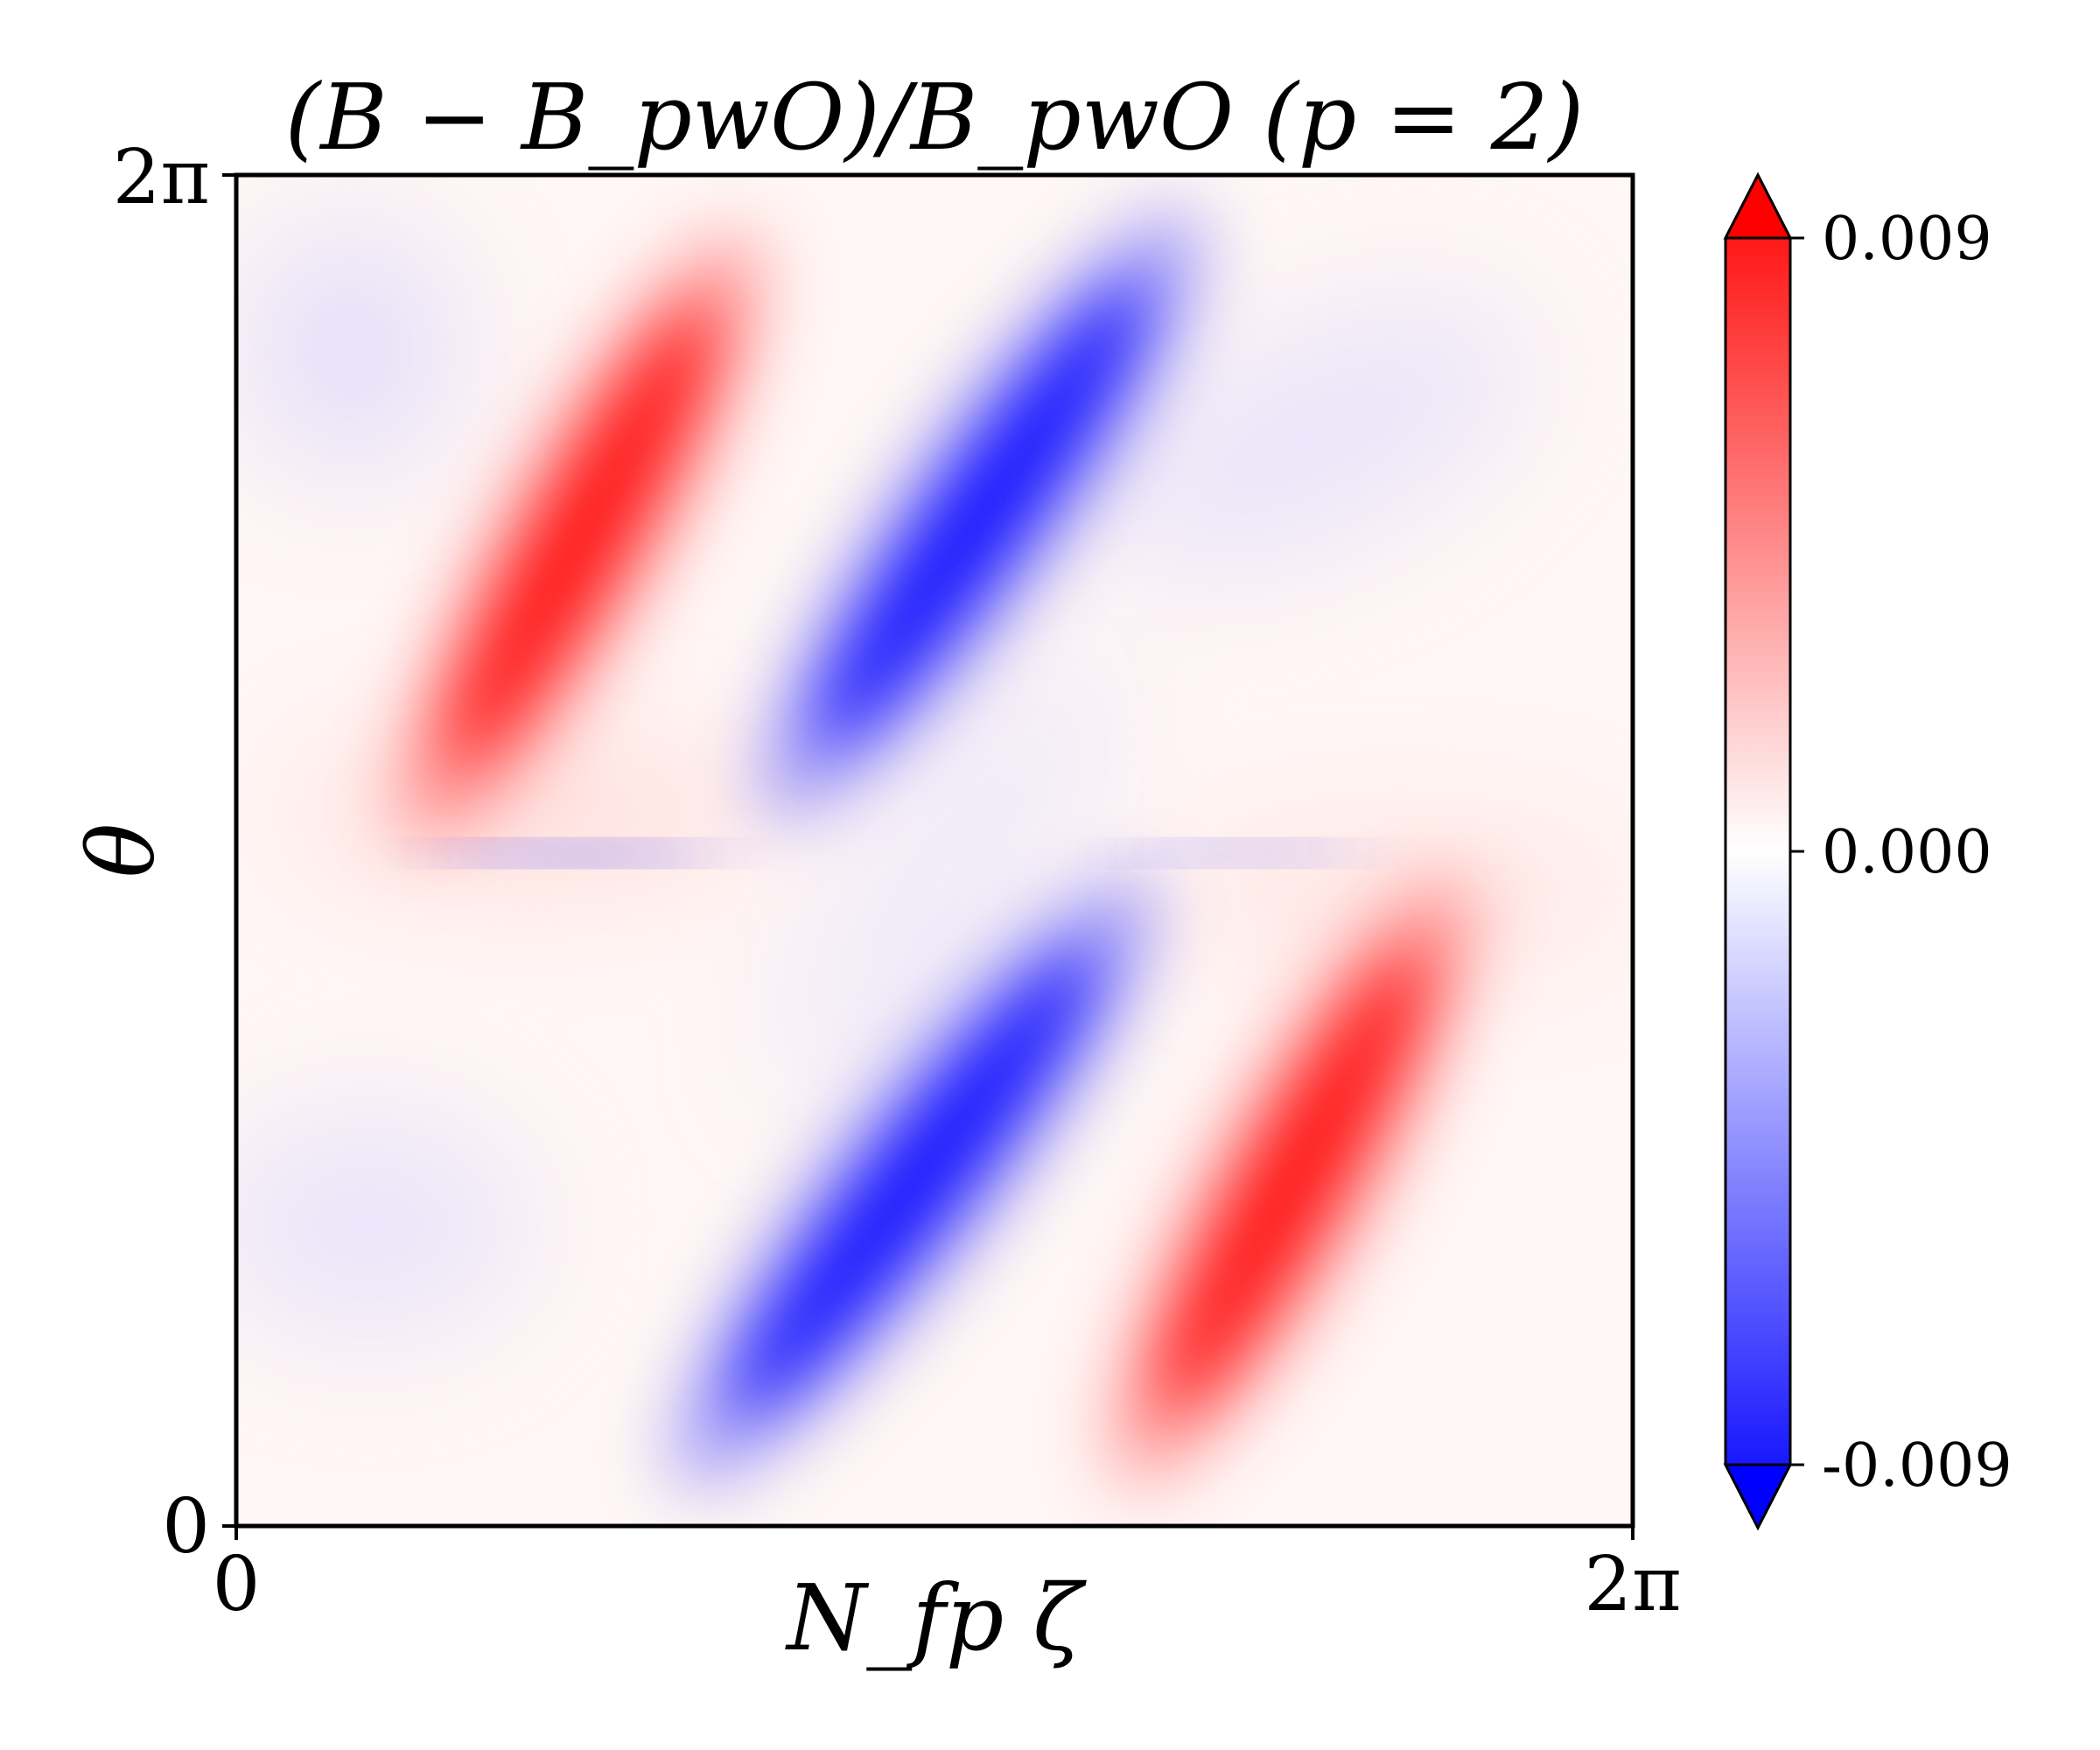 The width and height of the screenshot is (2100, 1750). I want to click on x-tick-label-1: 2π, so click(1632, 1584).